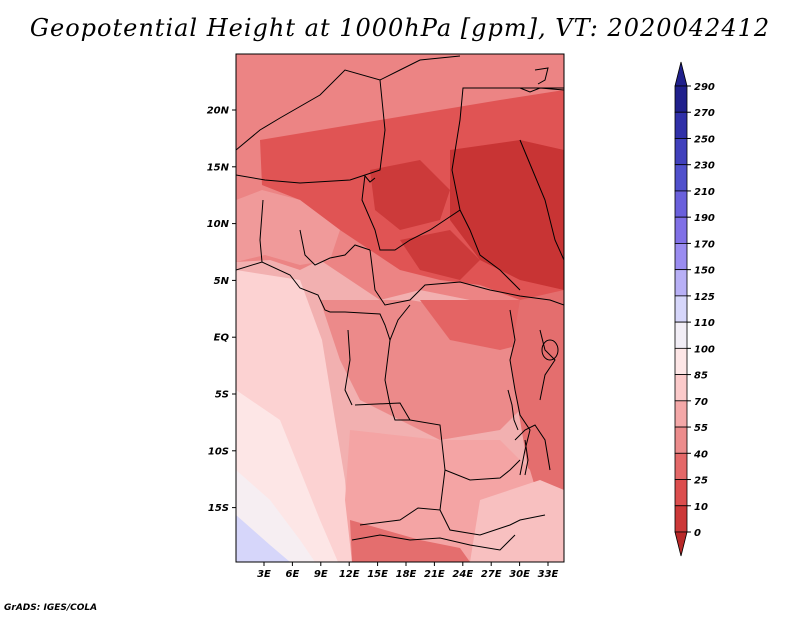 The height and width of the screenshot is (618, 800). What do you see at coordinates (704, 271) in the screenshot?
I see `colorbar-label: 150` at bounding box center [704, 271].